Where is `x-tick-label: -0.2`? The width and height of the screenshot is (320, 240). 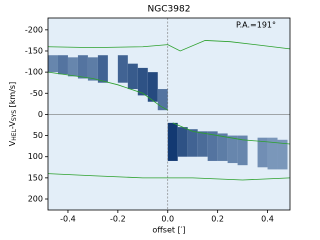
x-tick-label: -0.2 is located at coordinates (118, 219).